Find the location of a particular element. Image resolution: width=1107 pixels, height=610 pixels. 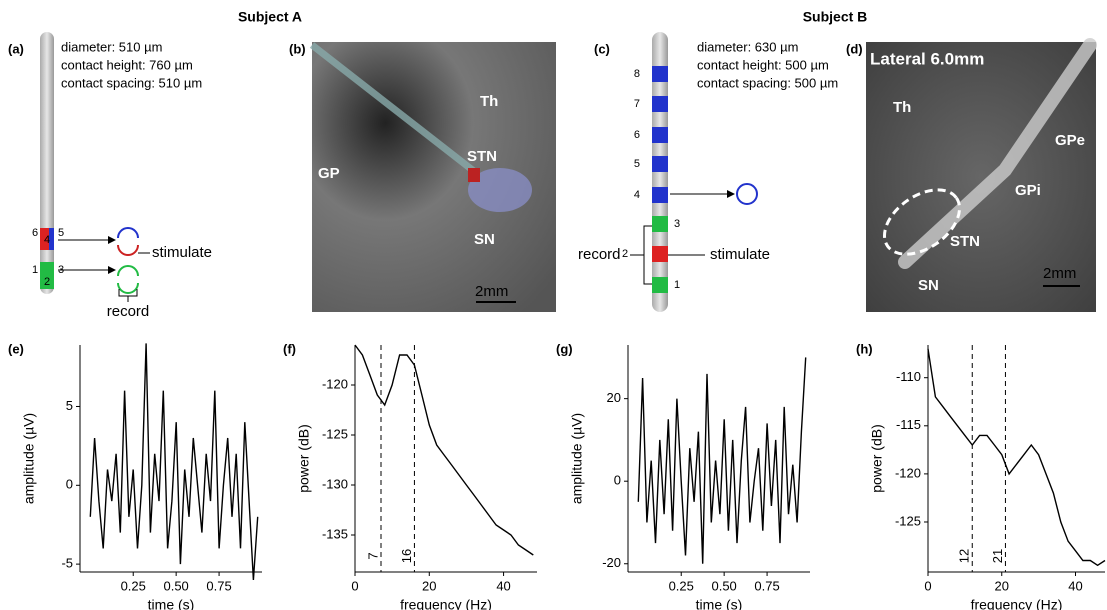

image-title: Lateral 6.0mm is located at coordinates (927, 58).